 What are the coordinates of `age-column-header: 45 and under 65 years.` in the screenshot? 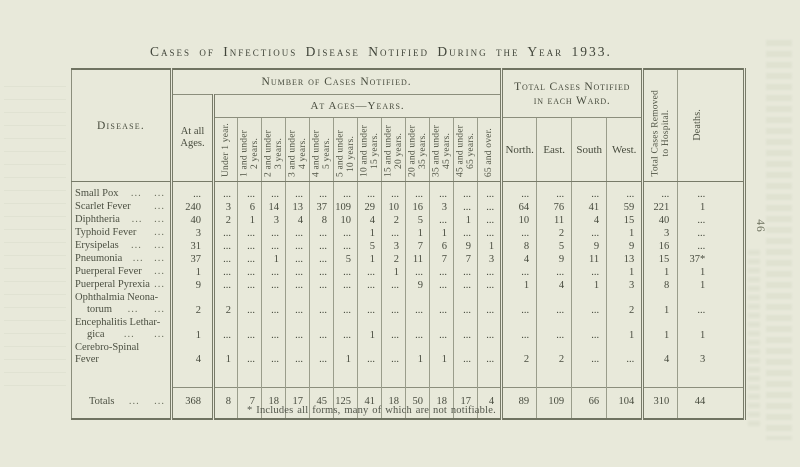 It's located at (465, 149).